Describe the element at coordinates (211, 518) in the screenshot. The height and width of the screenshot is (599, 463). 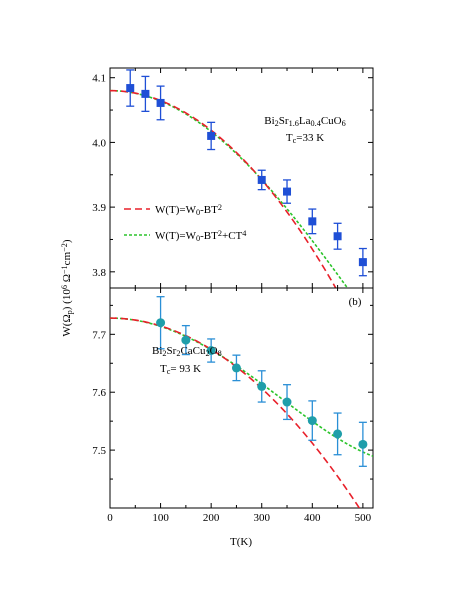
I see `x-tick-label: 200` at that location.